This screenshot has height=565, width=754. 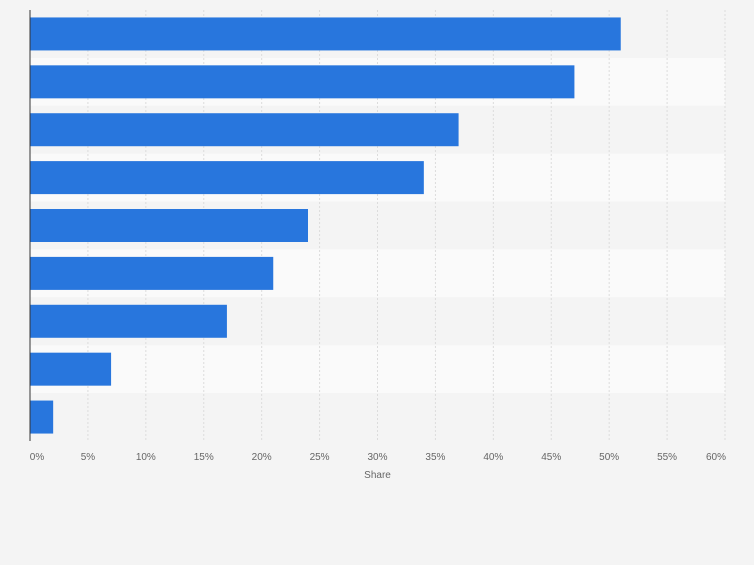 What do you see at coordinates (146, 457) in the screenshot?
I see `x-tick-label: 10%` at bounding box center [146, 457].